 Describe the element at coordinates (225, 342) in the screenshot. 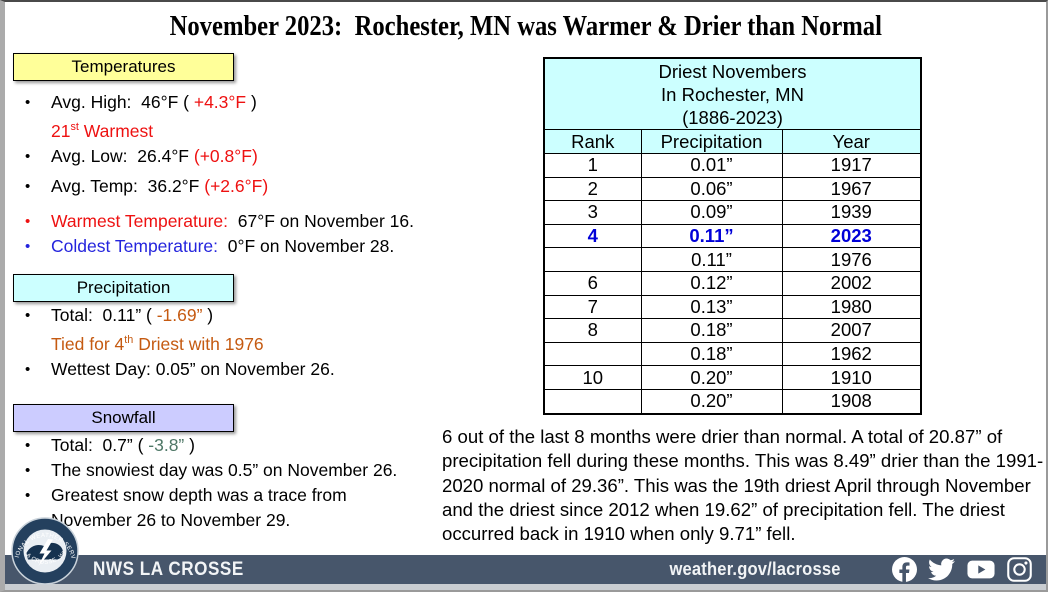

I see `list-item: Tied for 4th Driest with 1976` at that location.